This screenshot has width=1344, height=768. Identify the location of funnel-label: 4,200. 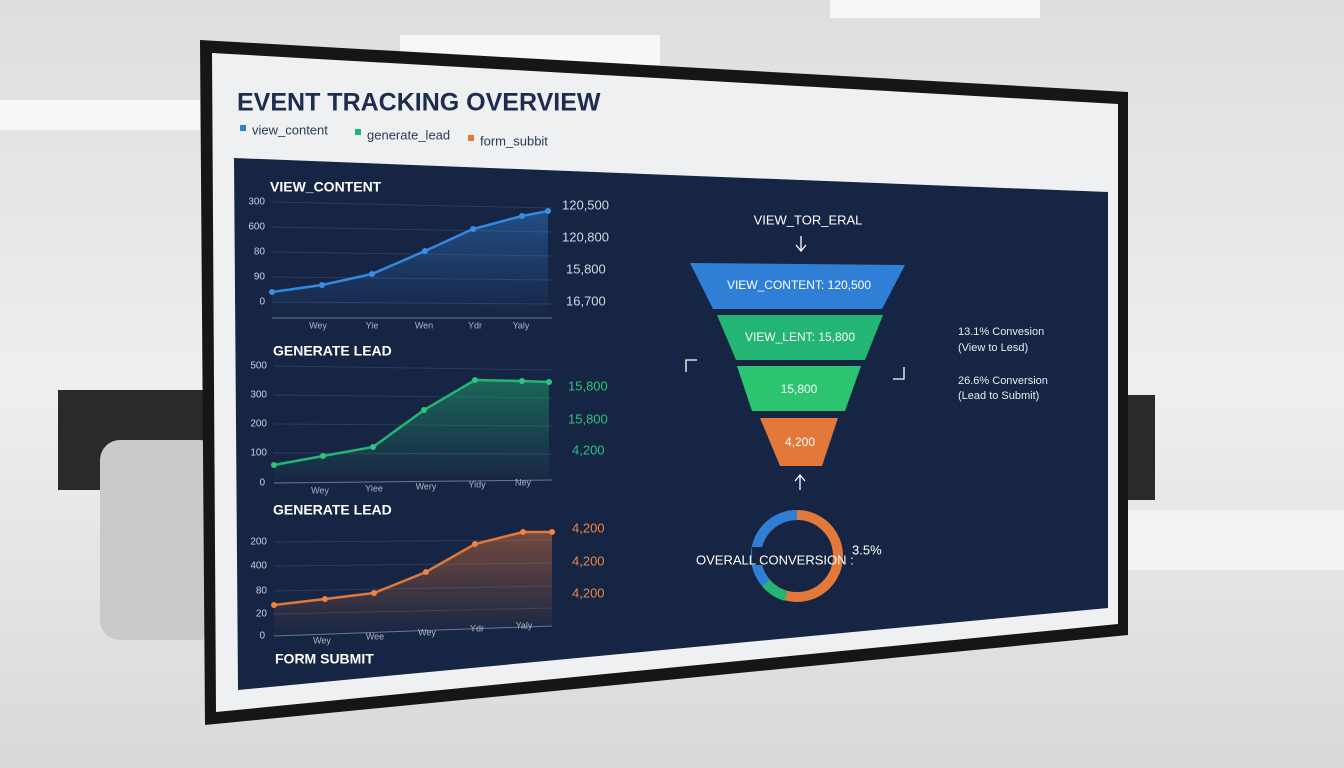
(800, 442).